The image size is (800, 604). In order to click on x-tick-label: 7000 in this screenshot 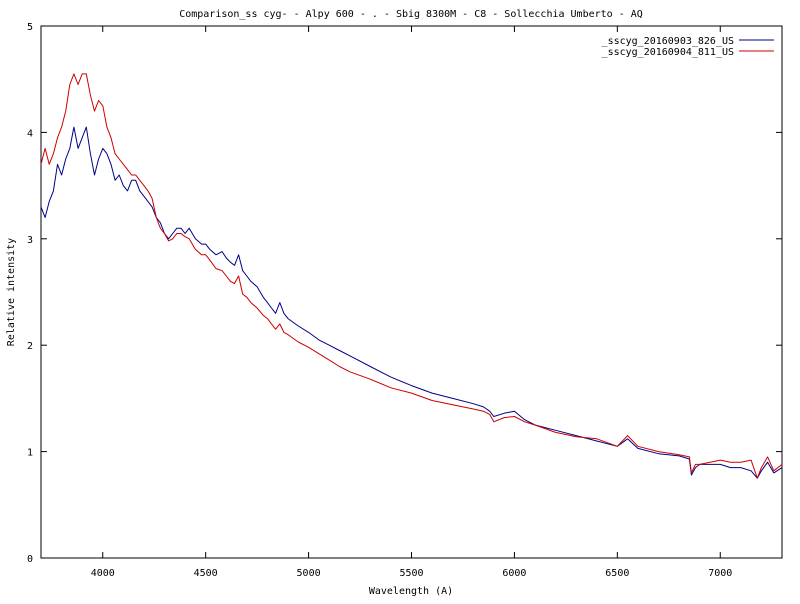, I will do `click(720, 573)`.